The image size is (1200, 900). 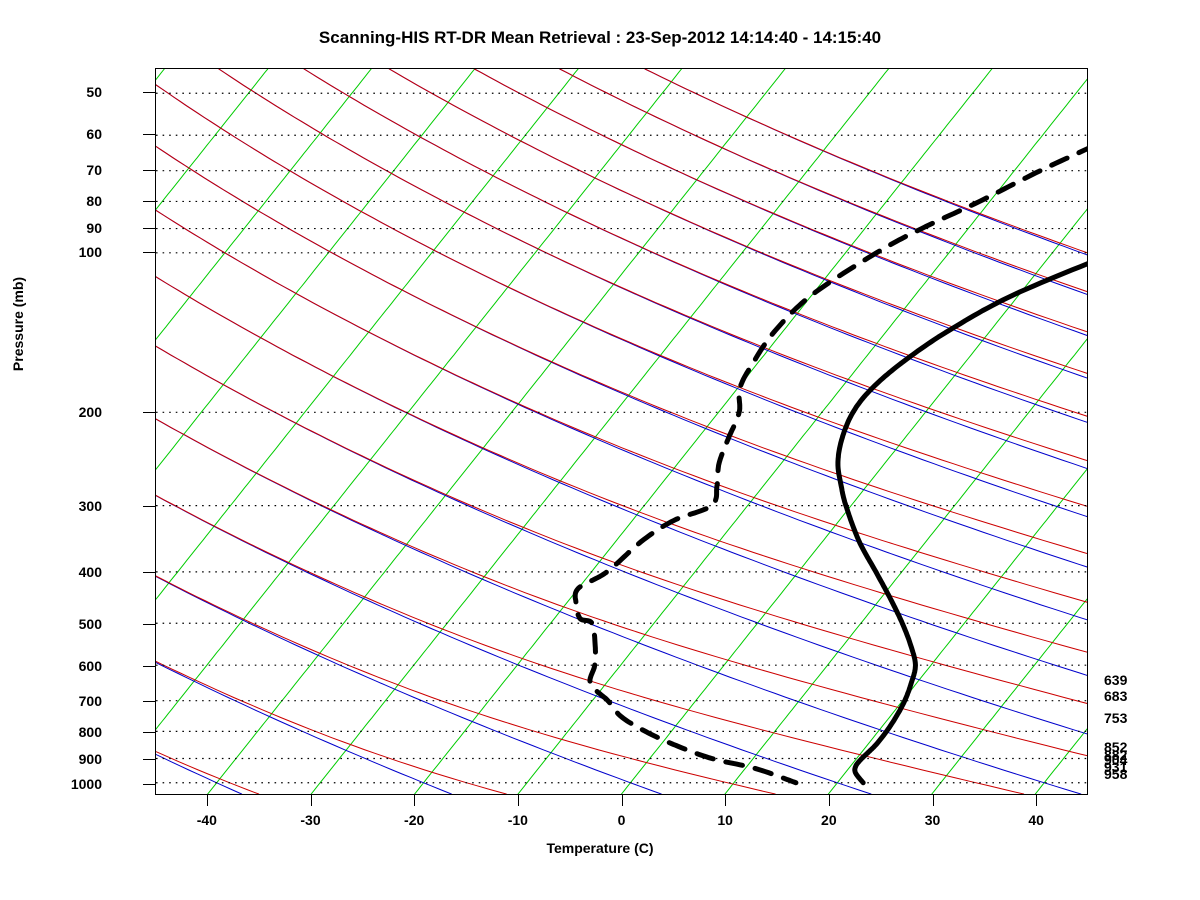 What do you see at coordinates (94, 92) in the screenshot?
I see `y-tick-label: 50` at bounding box center [94, 92].